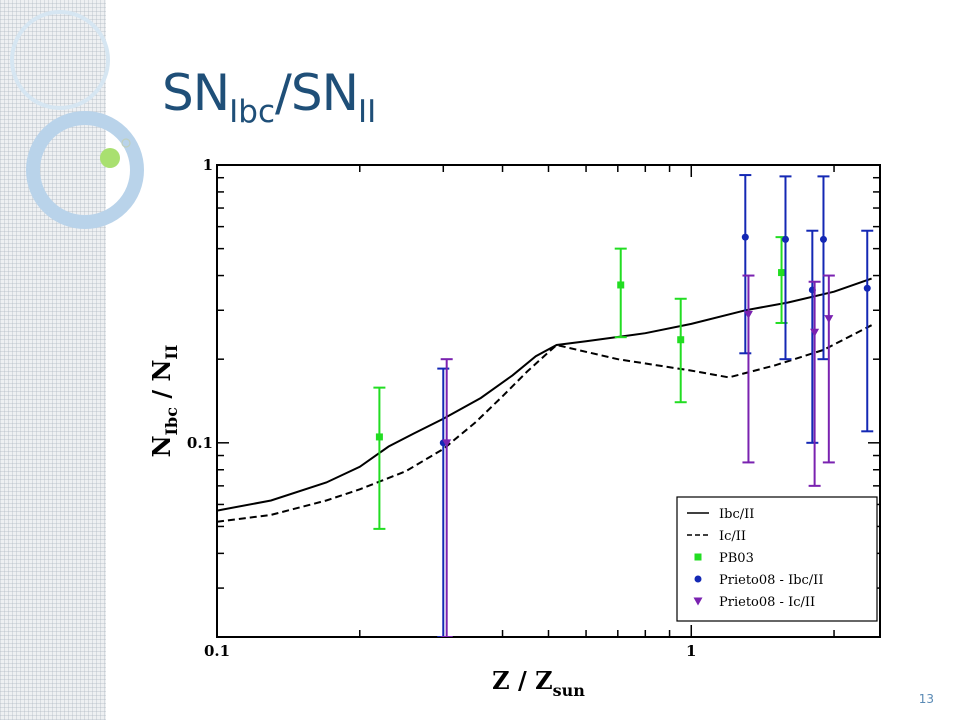 This screenshot has width=960, height=720. What do you see at coordinates (736, 514) in the screenshot?
I see `legend-entry-ibc-ii-label: Ibc/II` at bounding box center [736, 514].